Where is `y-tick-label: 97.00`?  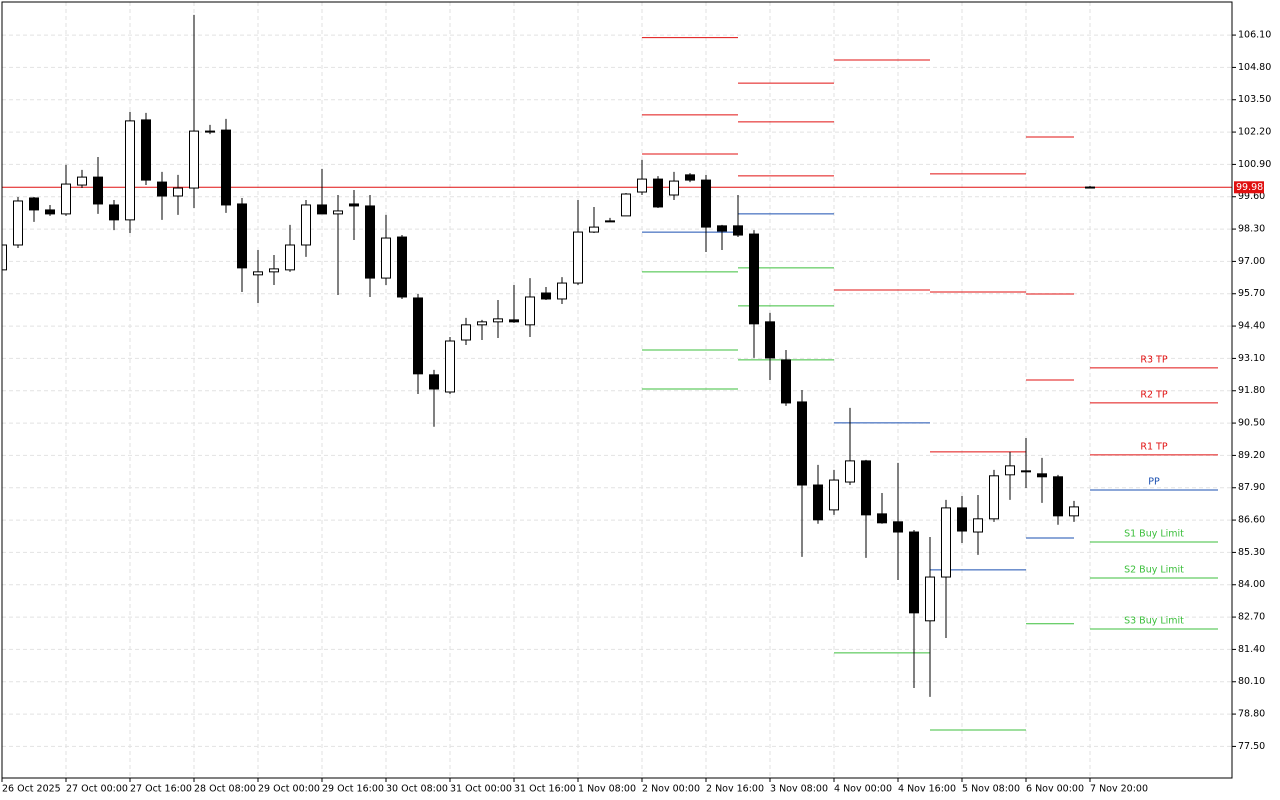
y-tick-label: 97.00 is located at coordinates (1251, 261).